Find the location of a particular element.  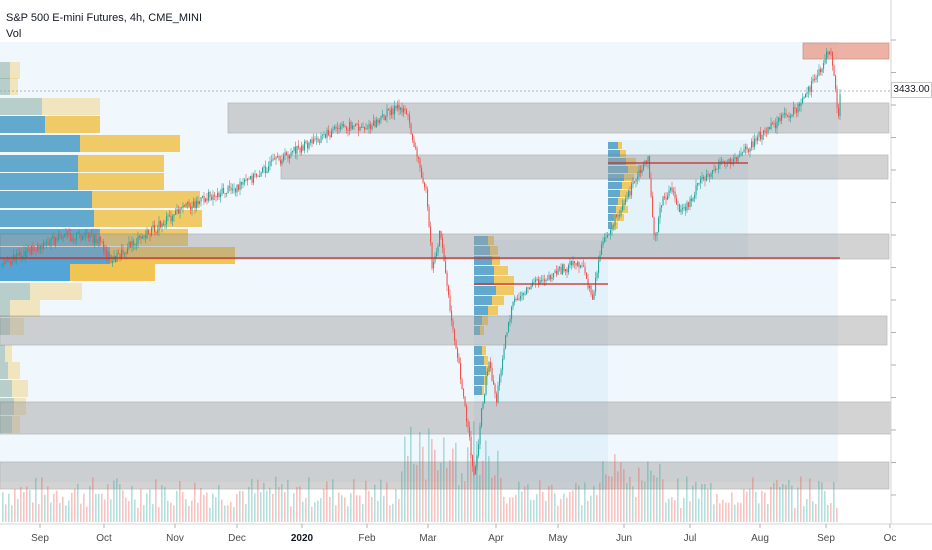

symbol-title: S&P 500 E-mini Futures, 4h, CME_MINI is located at coordinates (104, 18).